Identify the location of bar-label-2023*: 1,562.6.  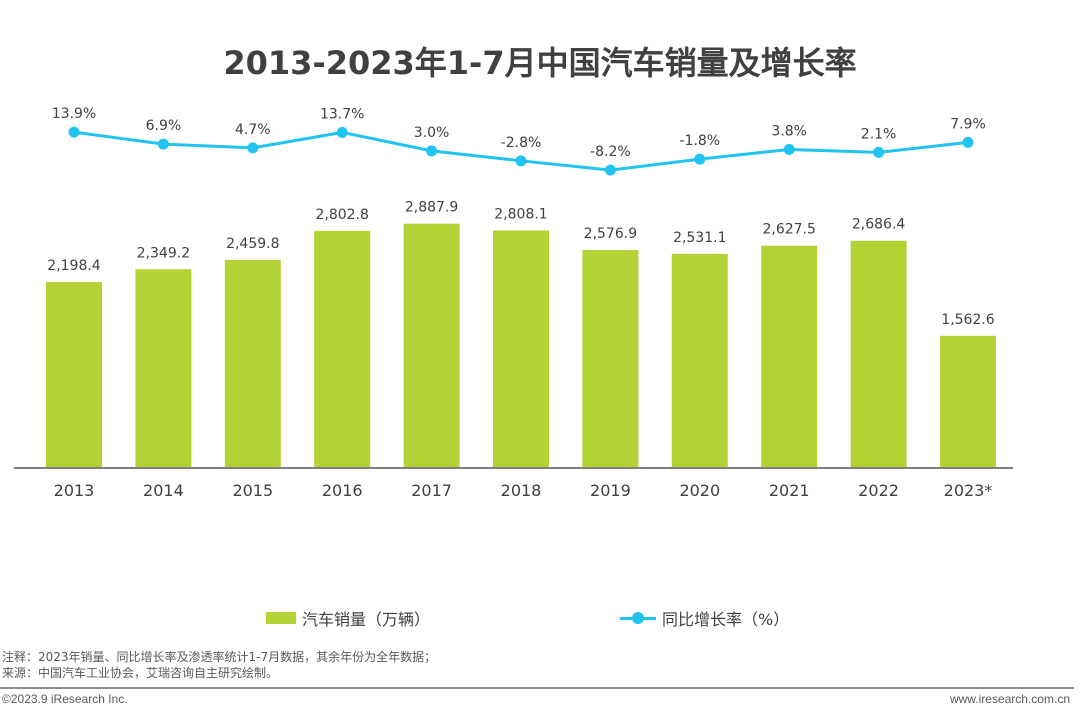
(968, 320).